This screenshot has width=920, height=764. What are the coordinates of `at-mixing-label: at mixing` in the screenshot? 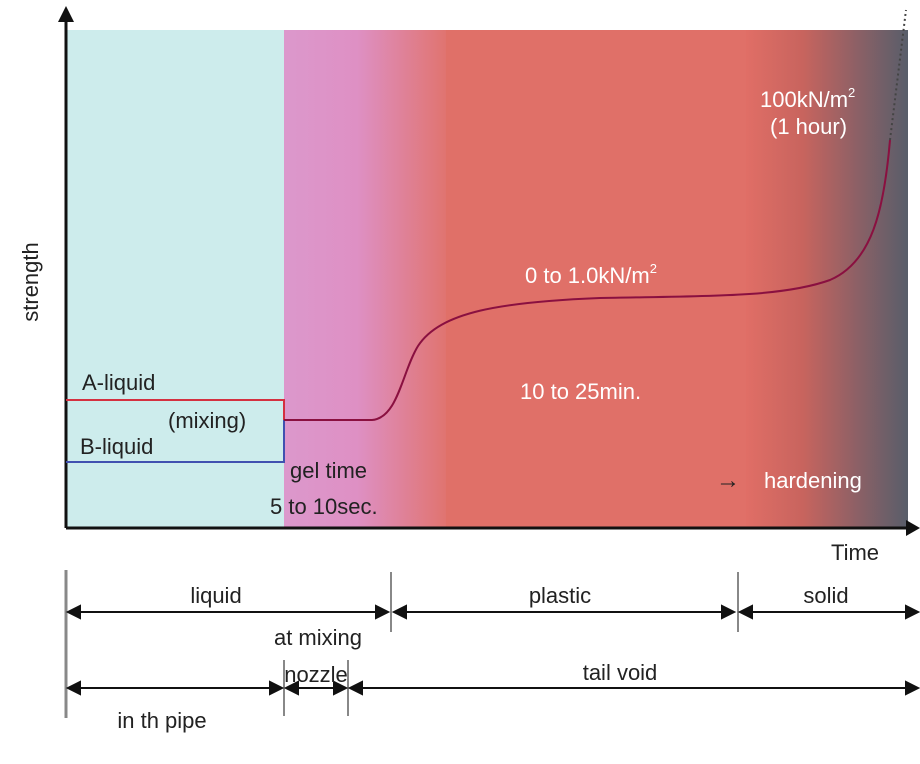 It's located at (318, 637).